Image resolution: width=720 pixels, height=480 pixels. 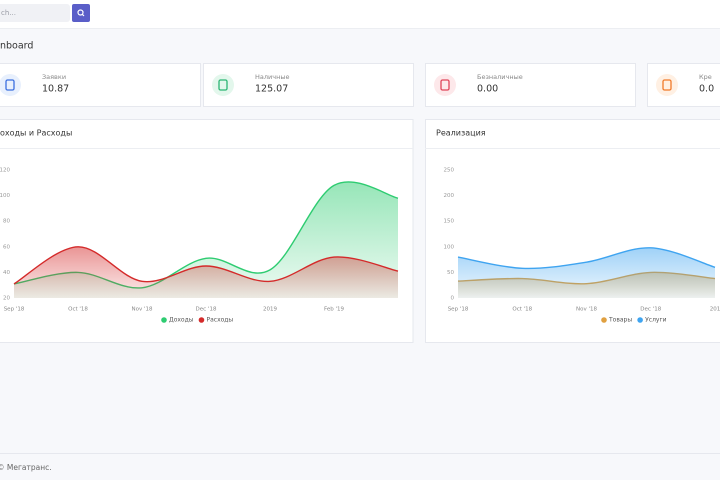 I want to click on legend-label: Товары, so click(x=620, y=320).